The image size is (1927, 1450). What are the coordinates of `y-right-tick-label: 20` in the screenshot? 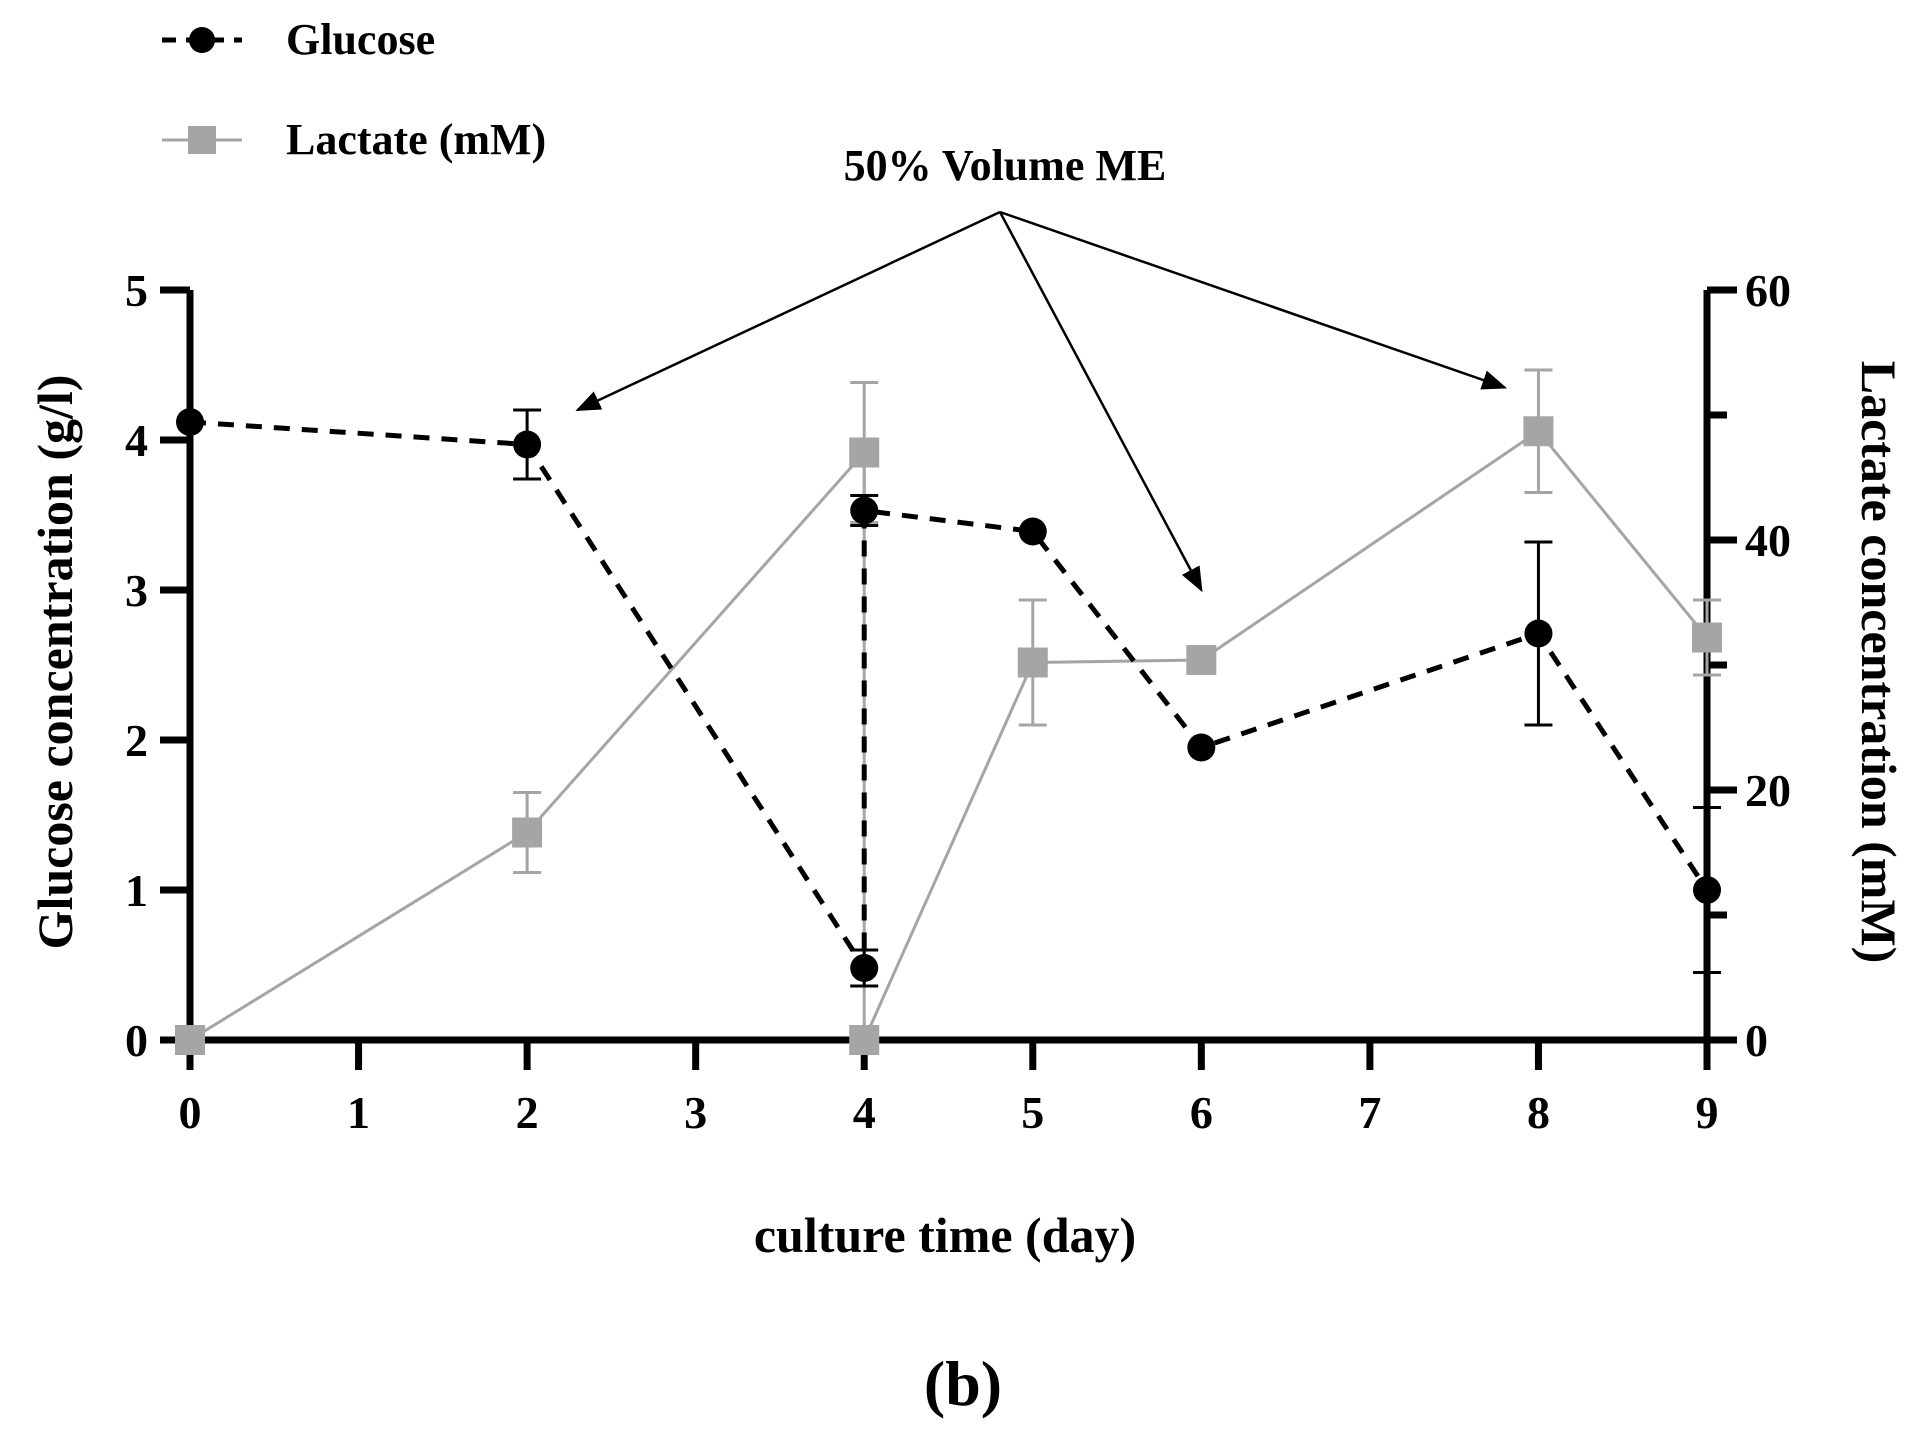 It's located at (1768, 790).